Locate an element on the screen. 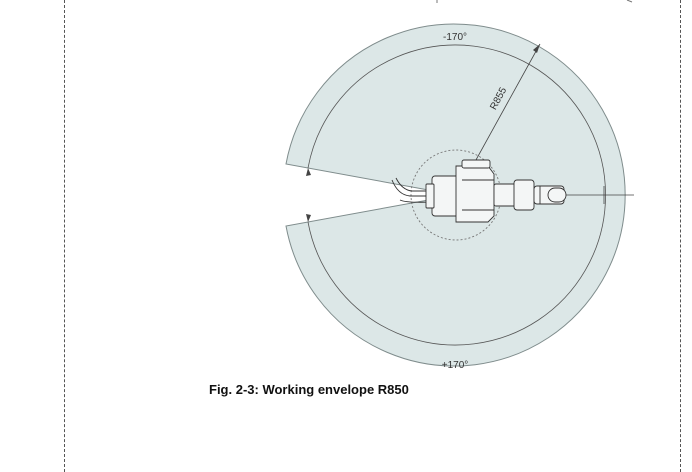  page-left-border is located at coordinates (64, 236).